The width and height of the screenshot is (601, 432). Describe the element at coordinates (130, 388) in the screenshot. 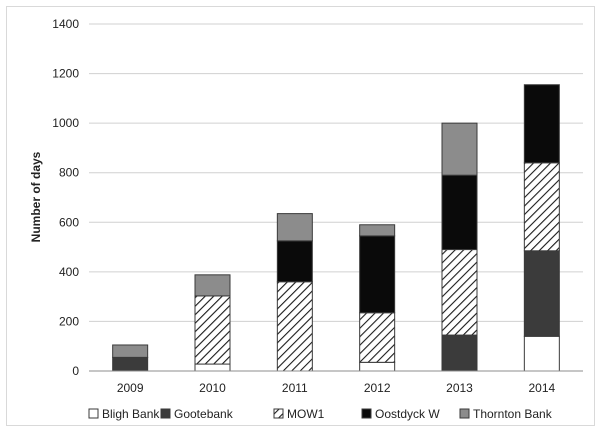

I see `x-tick-label: 2009` at that location.